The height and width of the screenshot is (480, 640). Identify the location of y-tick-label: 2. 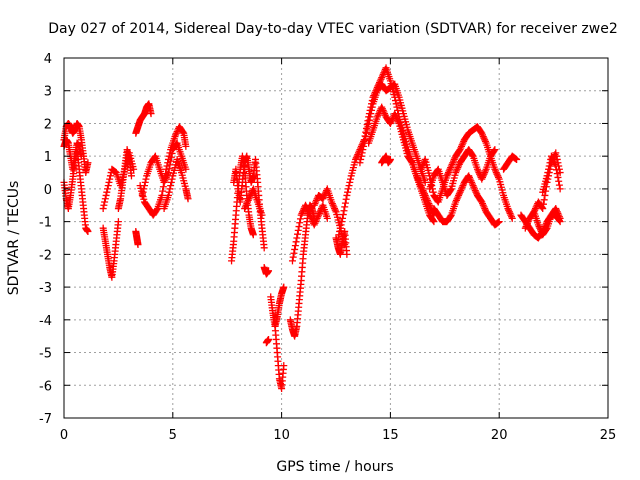
(48, 124).